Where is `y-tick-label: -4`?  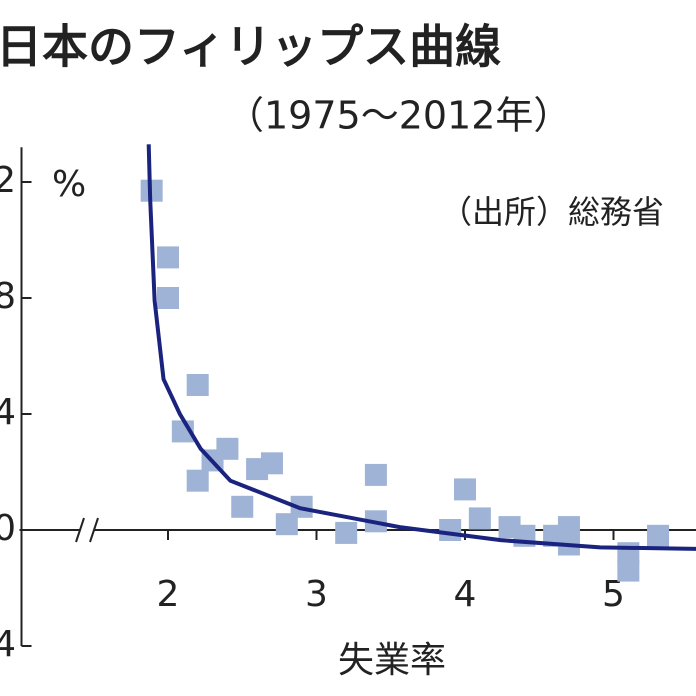
y-tick-label: -4 is located at coordinates (8, 644).